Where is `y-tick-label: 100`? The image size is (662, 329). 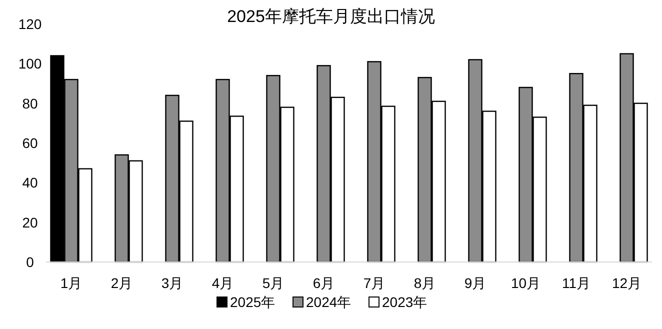
y-tick-label: 100 is located at coordinates (30, 64).